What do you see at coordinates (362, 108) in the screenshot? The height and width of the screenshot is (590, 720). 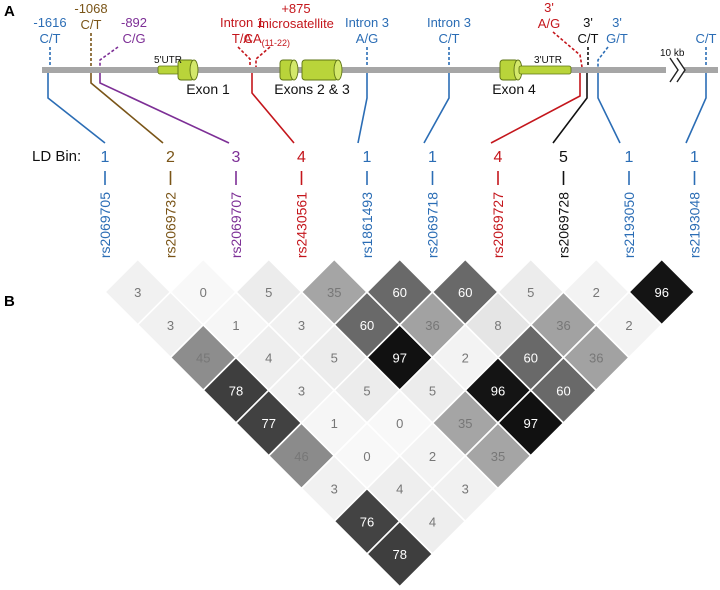 I see `snp-5-connector` at bounding box center [362, 108].